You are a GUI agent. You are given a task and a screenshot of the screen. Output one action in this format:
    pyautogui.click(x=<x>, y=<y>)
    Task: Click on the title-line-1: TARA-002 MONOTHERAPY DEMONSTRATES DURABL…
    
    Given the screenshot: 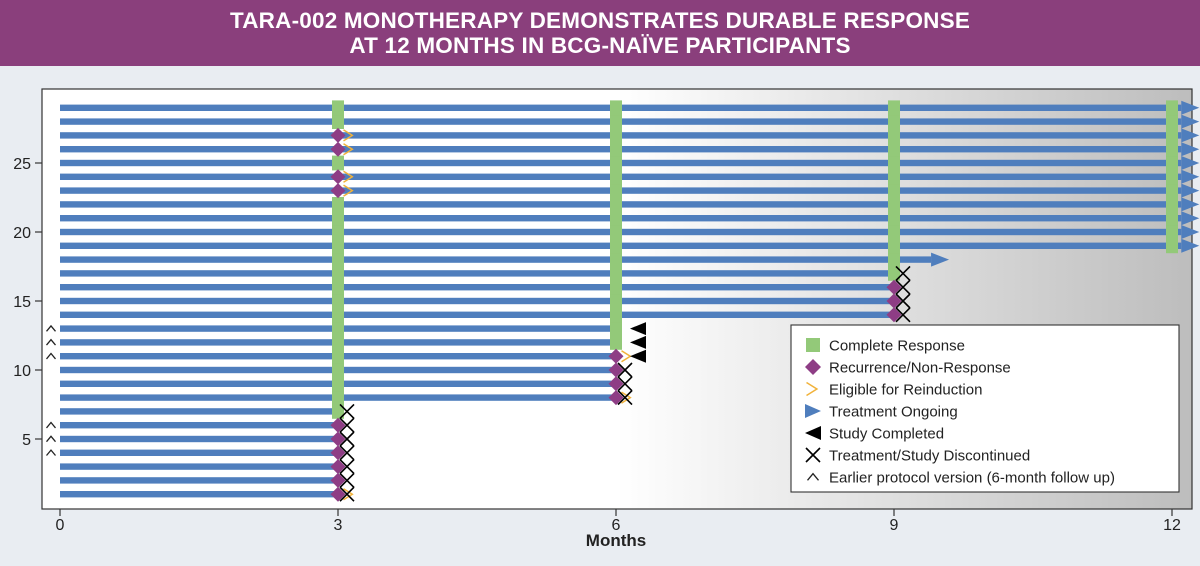 What is the action you would take?
    pyautogui.click(x=600, y=20)
    